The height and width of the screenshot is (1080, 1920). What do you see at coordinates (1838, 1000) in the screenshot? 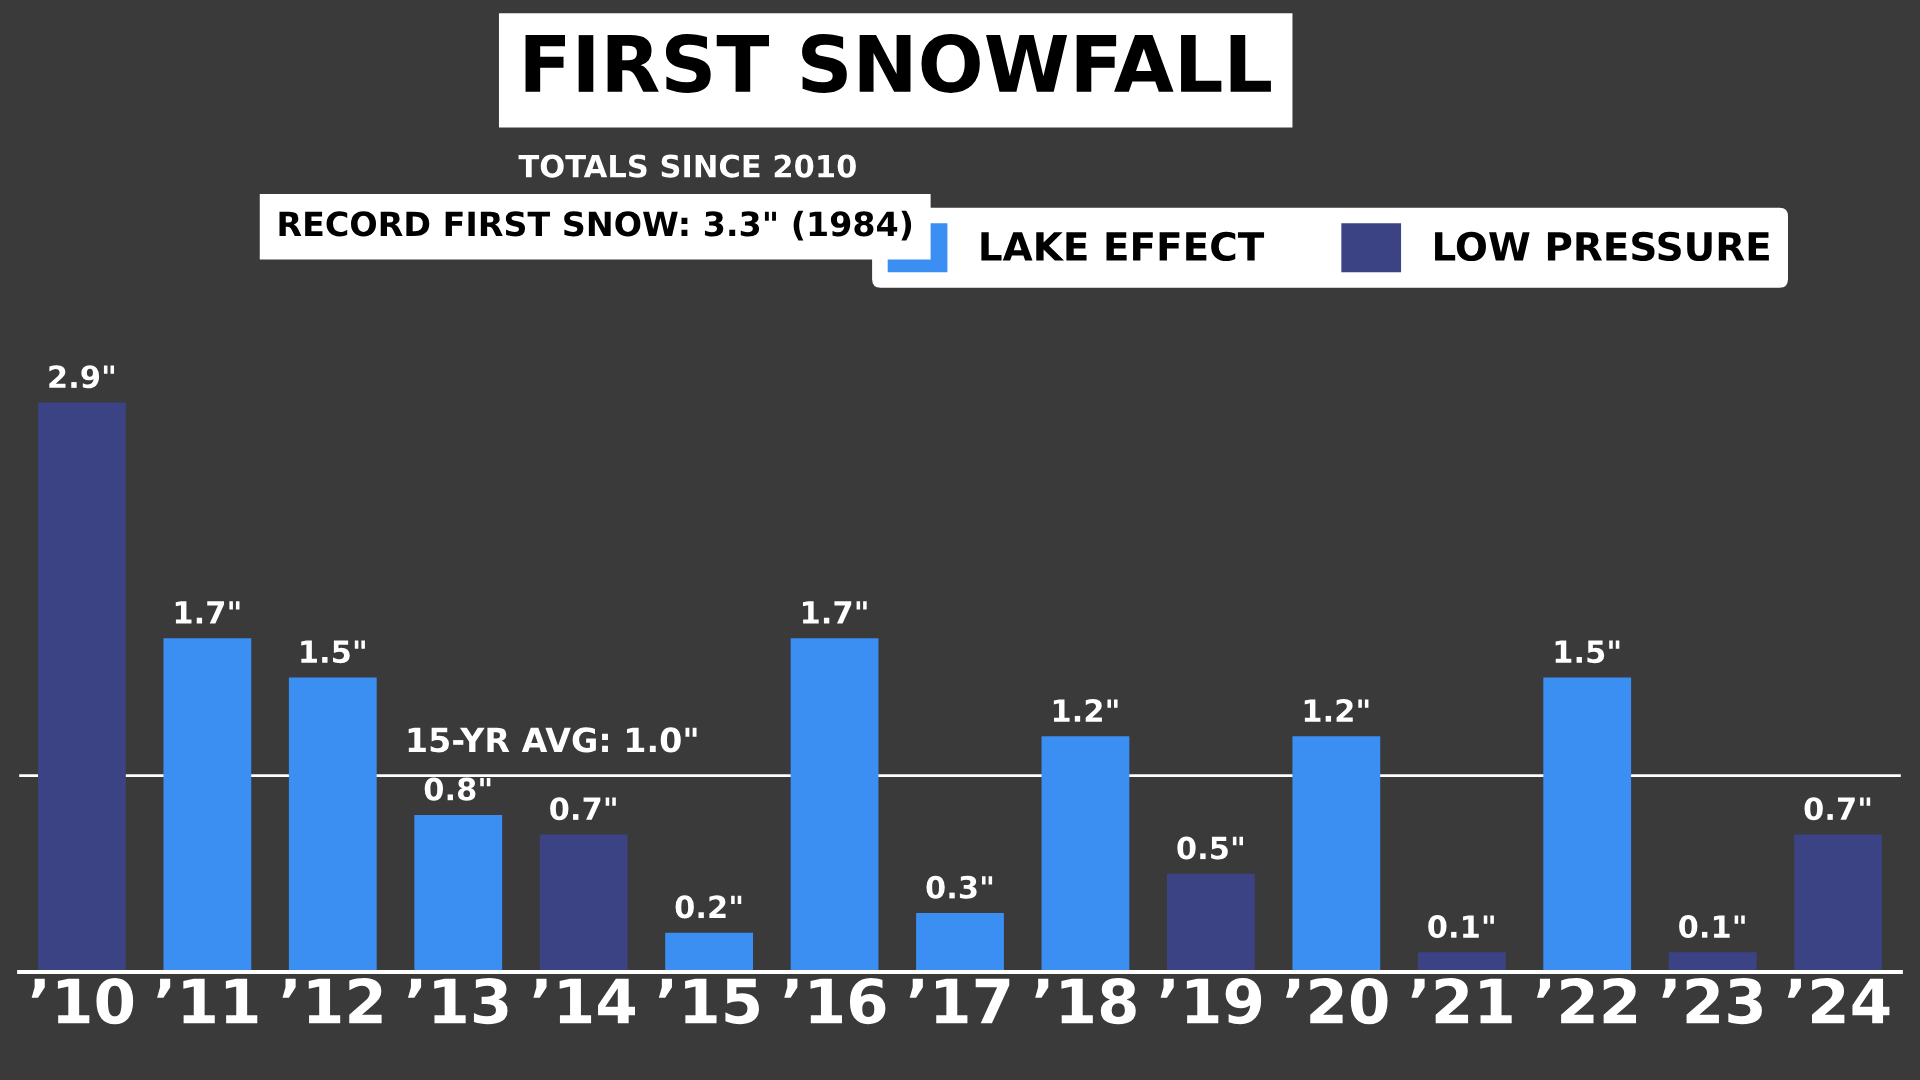
I see `x-tick-label: ’24` at bounding box center [1838, 1000].